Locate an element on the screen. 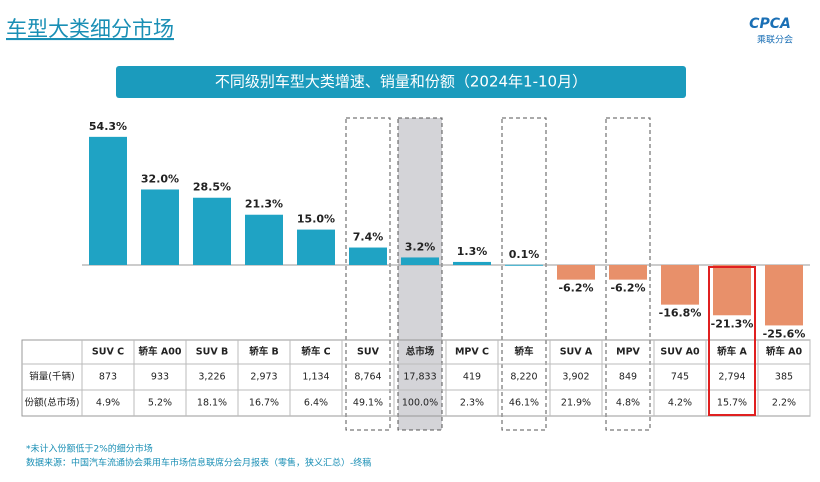 This screenshot has height=482, width=820. row-label: 份额(总市场) is located at coordinates (52, 403).